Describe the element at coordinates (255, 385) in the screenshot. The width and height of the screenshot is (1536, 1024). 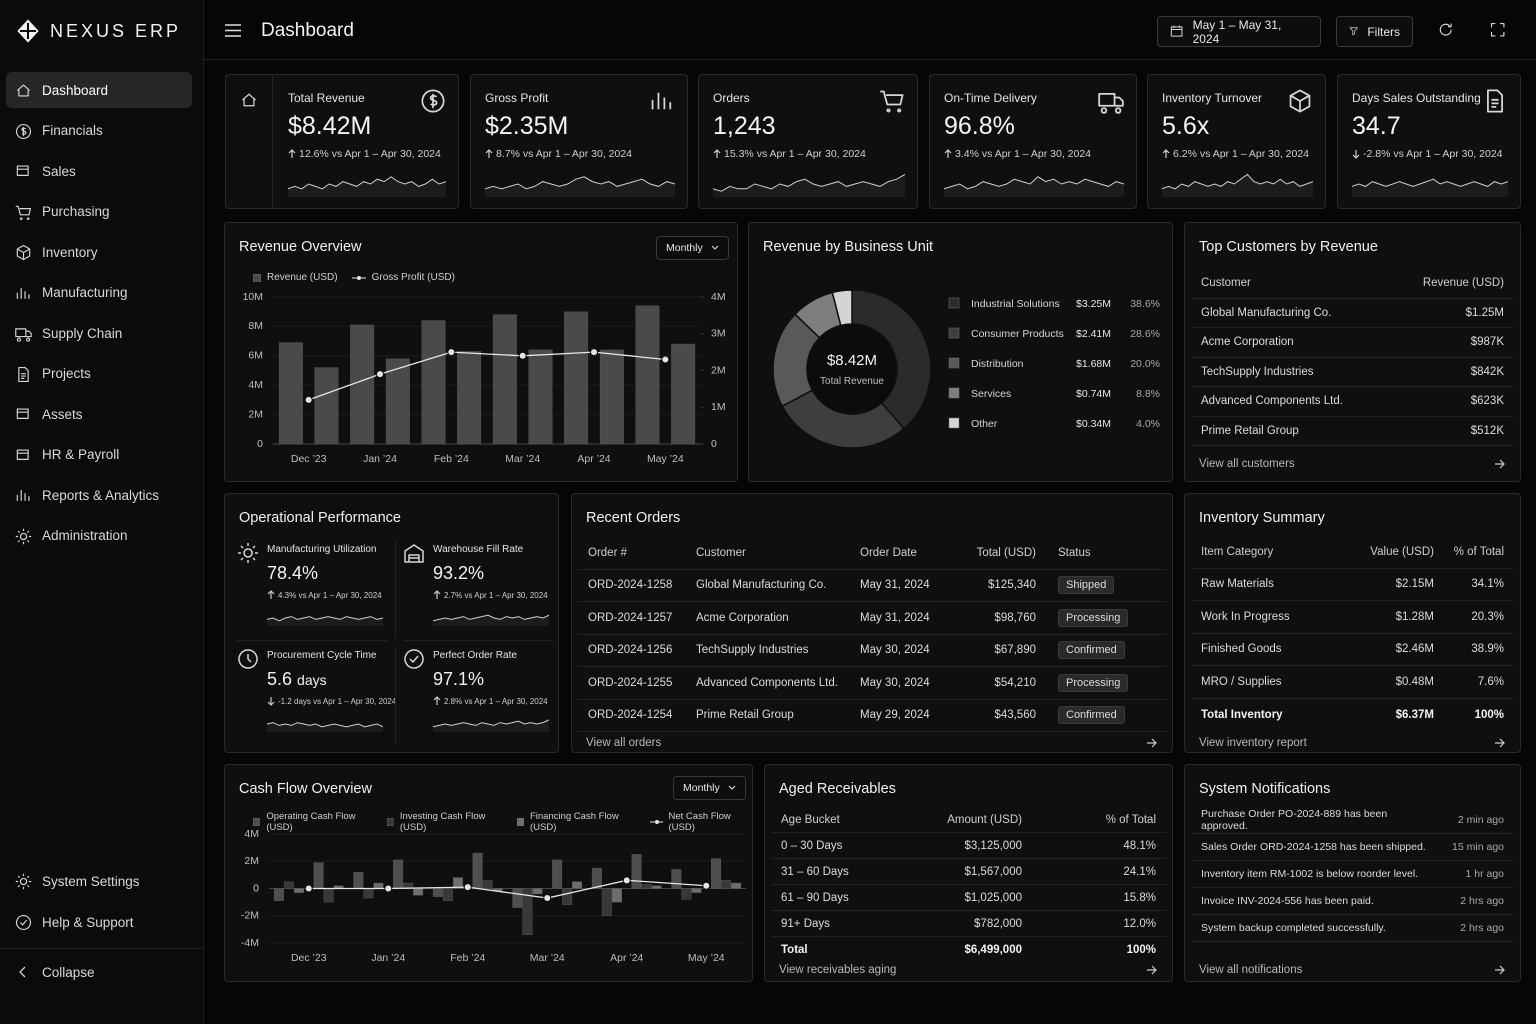
I see `y-tick-label: 4M` at that location.